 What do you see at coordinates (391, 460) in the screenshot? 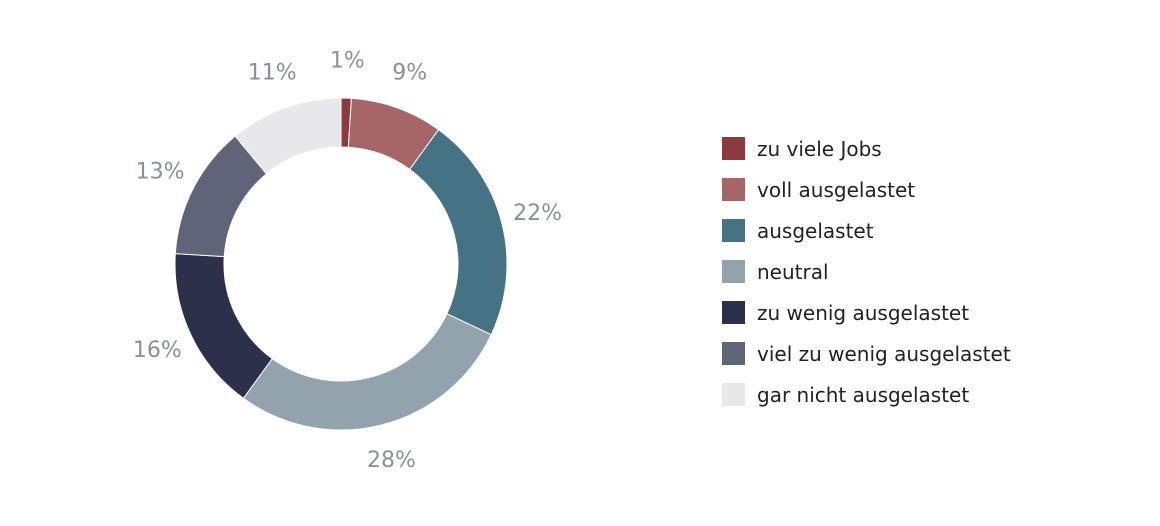
I see `slice-value-label: 28%` at bounding box center [391, 460].